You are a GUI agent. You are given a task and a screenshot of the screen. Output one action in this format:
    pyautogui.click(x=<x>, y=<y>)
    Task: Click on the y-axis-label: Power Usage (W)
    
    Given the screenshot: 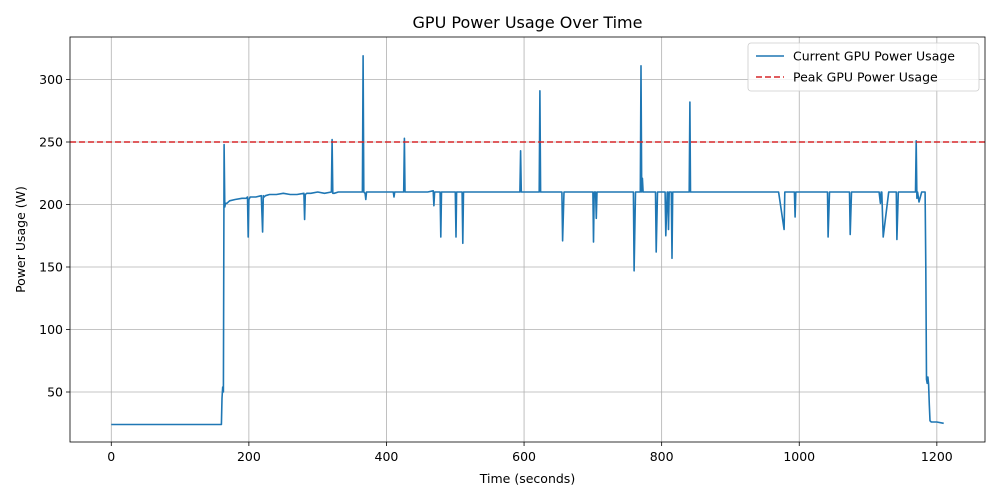 What is the action you would take?
    pyautogui.click(x=20, y=239)
    